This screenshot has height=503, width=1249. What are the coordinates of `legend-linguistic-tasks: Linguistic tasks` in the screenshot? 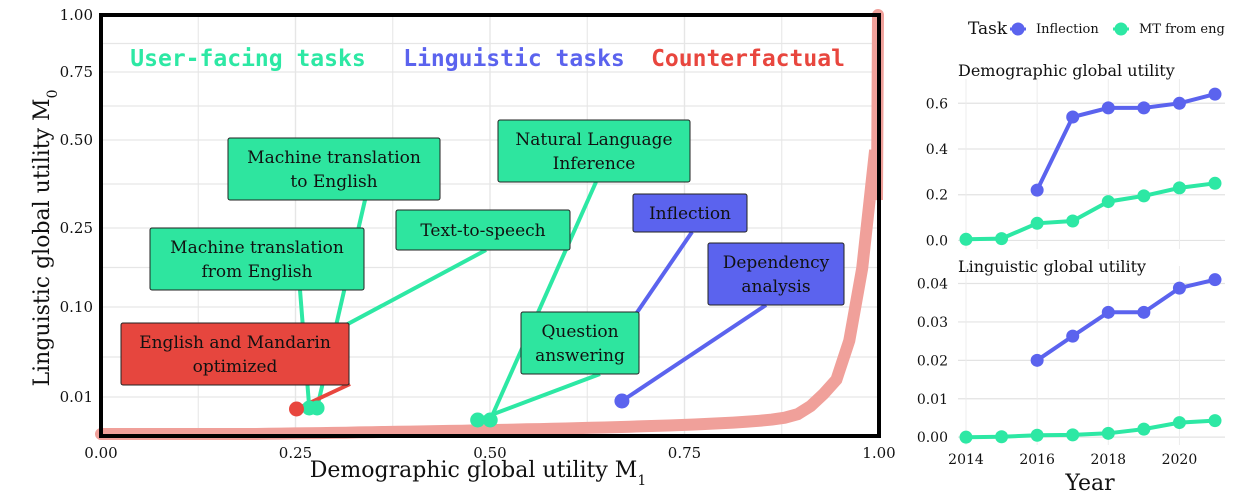 It's located at (514, 59).